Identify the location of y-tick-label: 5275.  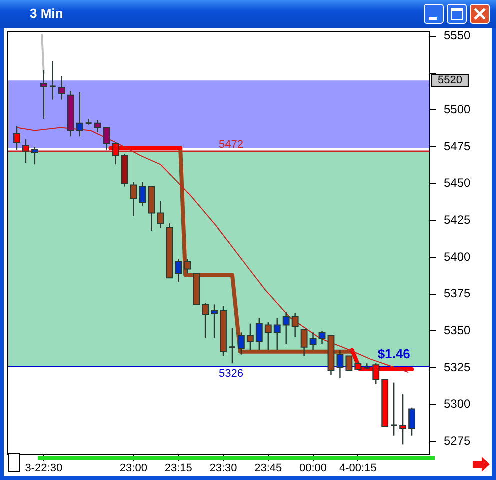
(458, 441).